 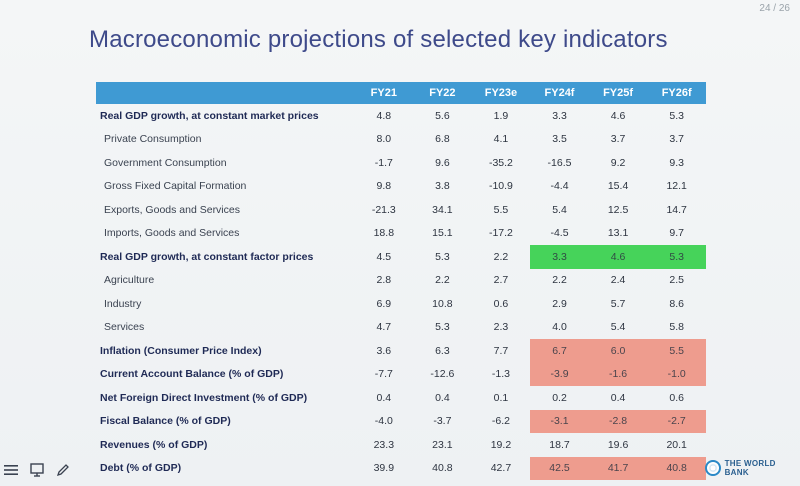 What do you see at coordinates (129, 280) in the screenshot?
I see `row-label: Agriculture` at bounding box center [129, 280].